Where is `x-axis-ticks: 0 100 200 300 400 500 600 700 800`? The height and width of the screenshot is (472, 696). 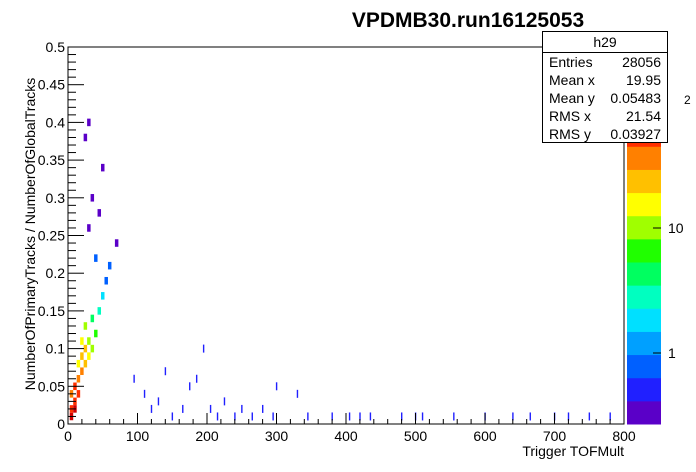 x-axis-ticks: 0 100 200 300 400 500 600 700 800 is located at coordinates (350, 428).